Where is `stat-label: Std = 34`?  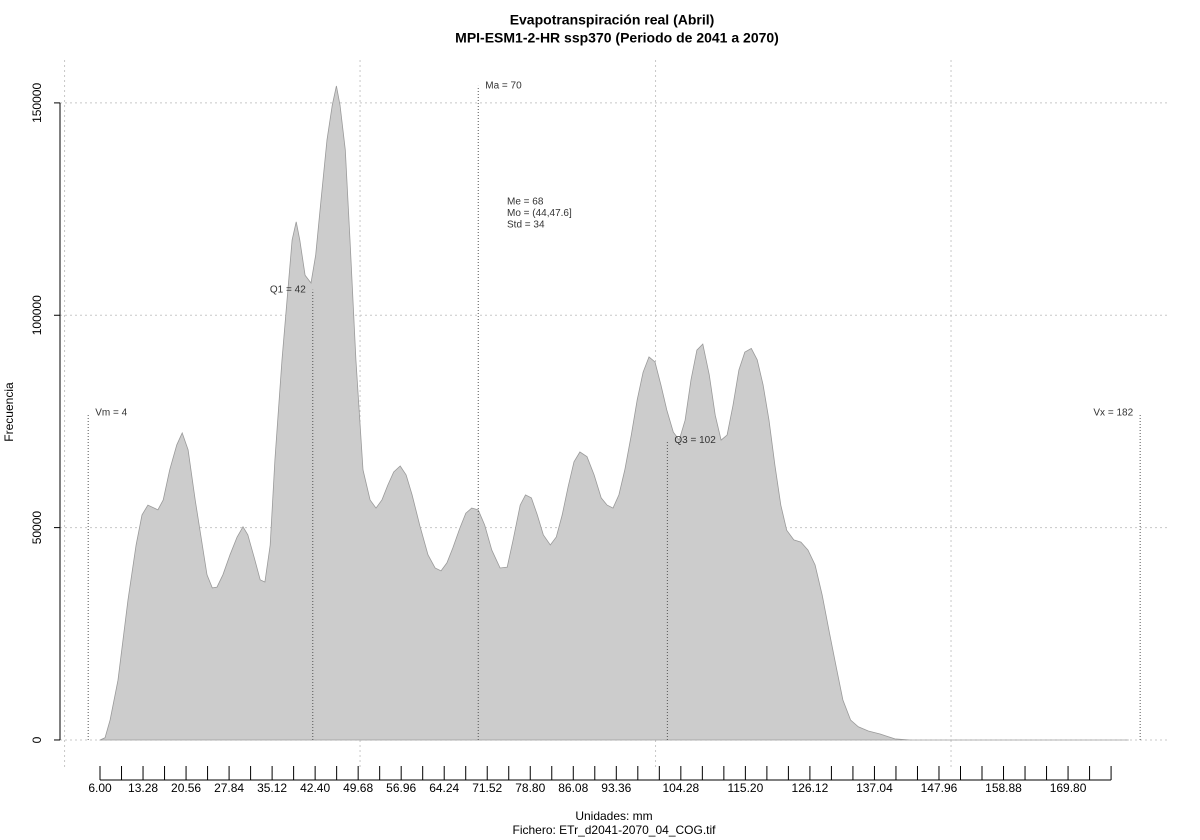 stat-label: Std = 34 is located at coordinates (526, 225).